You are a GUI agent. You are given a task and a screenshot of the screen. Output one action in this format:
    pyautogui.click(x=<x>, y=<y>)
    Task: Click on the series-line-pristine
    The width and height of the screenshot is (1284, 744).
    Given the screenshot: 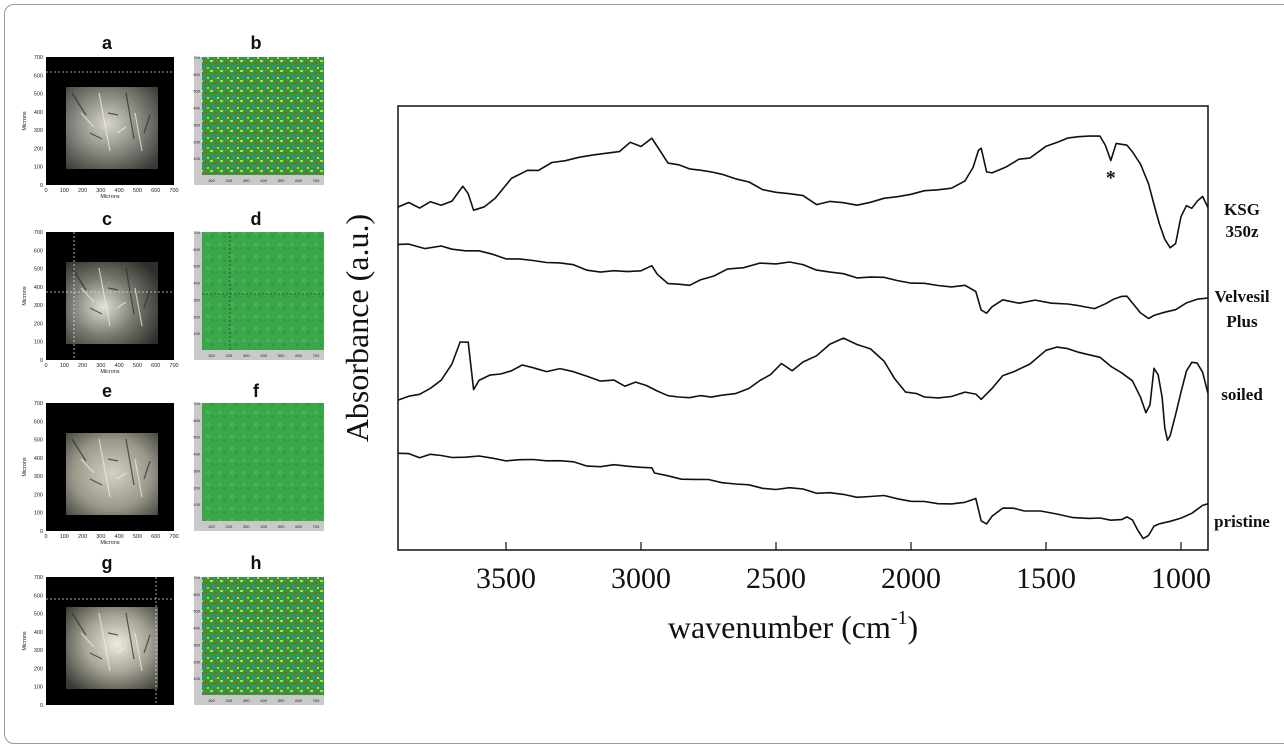 What is the action you would take?
    pyautogui.click(x=803, y=496)
    